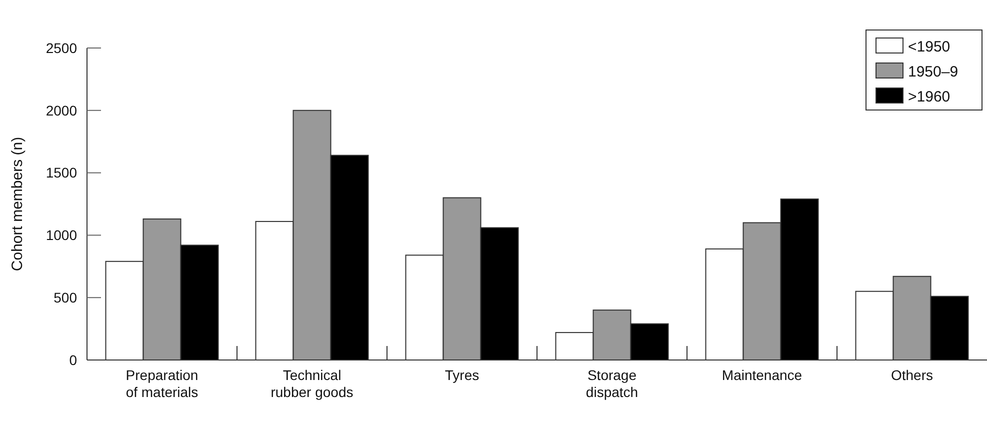  I want to click on y-tick-label: 500, so click(66, 298).